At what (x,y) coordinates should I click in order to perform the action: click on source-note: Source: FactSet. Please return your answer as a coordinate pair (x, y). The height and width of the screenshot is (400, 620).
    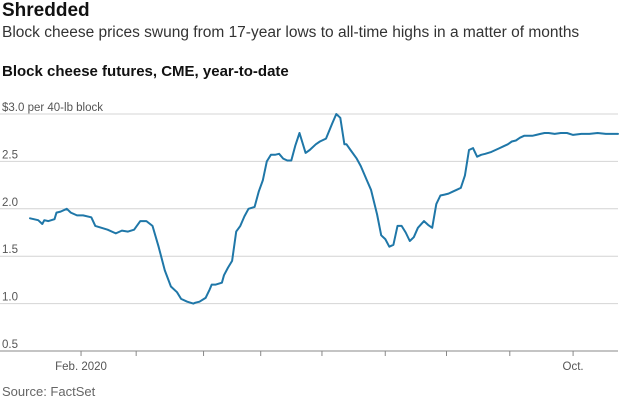
    Looking at the image, I should click on (49, 391).